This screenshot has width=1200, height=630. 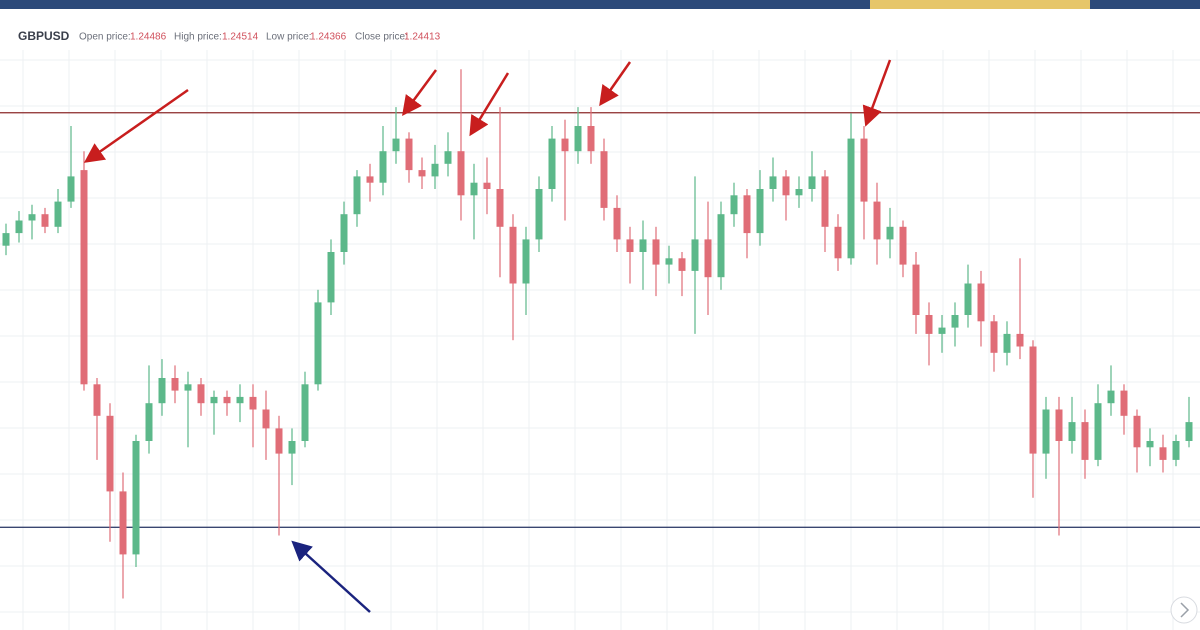 I want to click on field-value: 1.24514, so click(x=240, y=37).